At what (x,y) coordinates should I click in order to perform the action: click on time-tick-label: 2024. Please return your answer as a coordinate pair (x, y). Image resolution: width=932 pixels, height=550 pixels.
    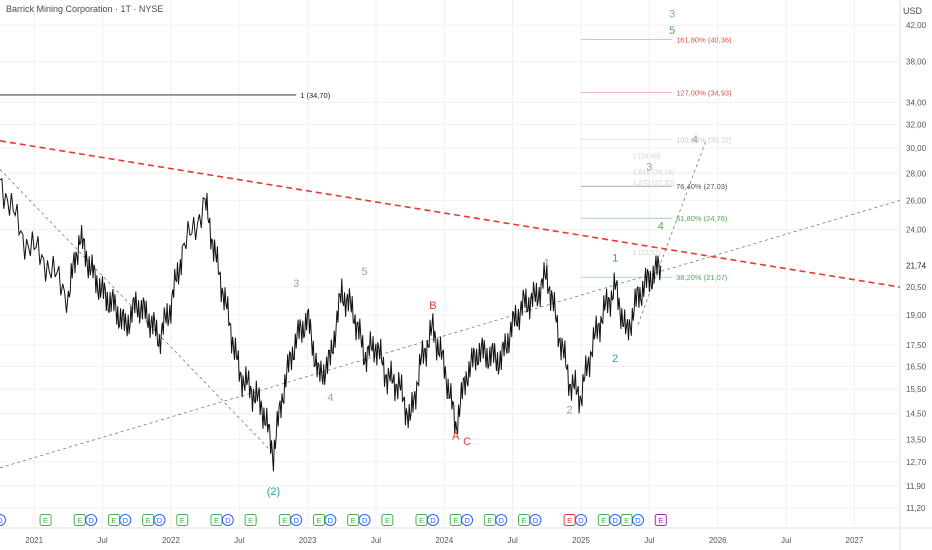
    Looking at the image, I should click on (444, 540).